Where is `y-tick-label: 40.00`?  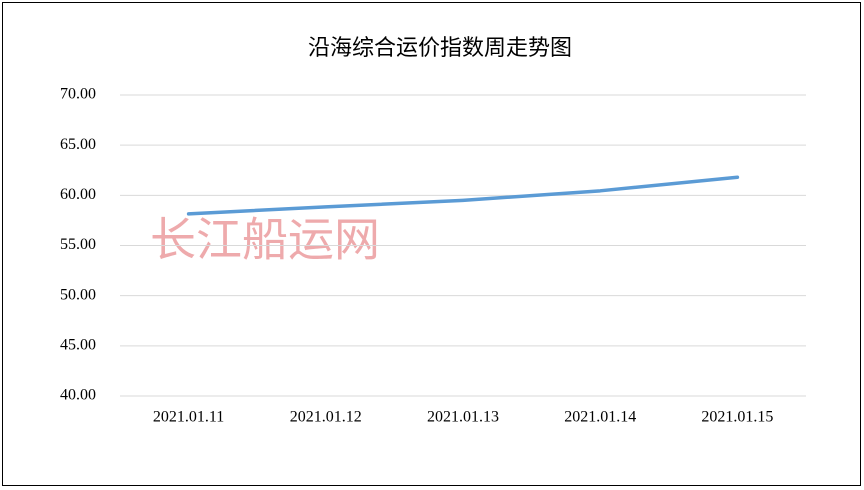
y-tick-label: 40.00 is located at coordinates (78, 395).